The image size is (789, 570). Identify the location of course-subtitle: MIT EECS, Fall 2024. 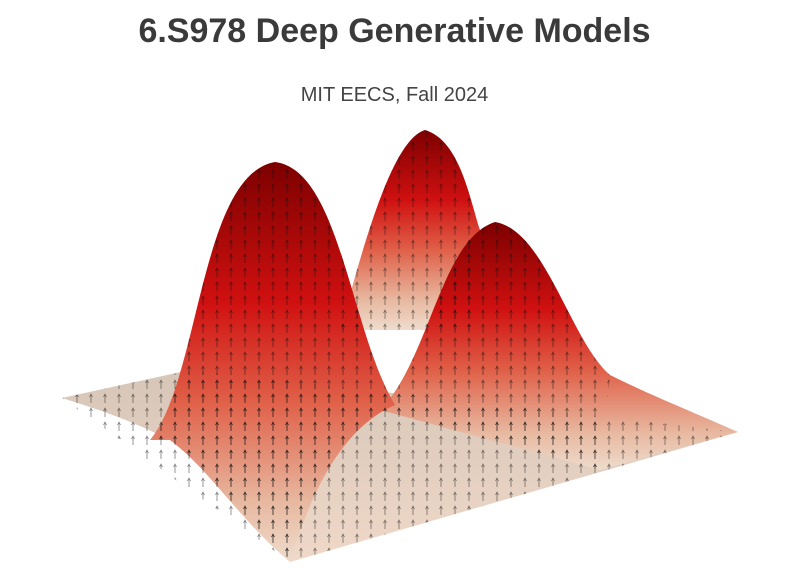
(394, 95).